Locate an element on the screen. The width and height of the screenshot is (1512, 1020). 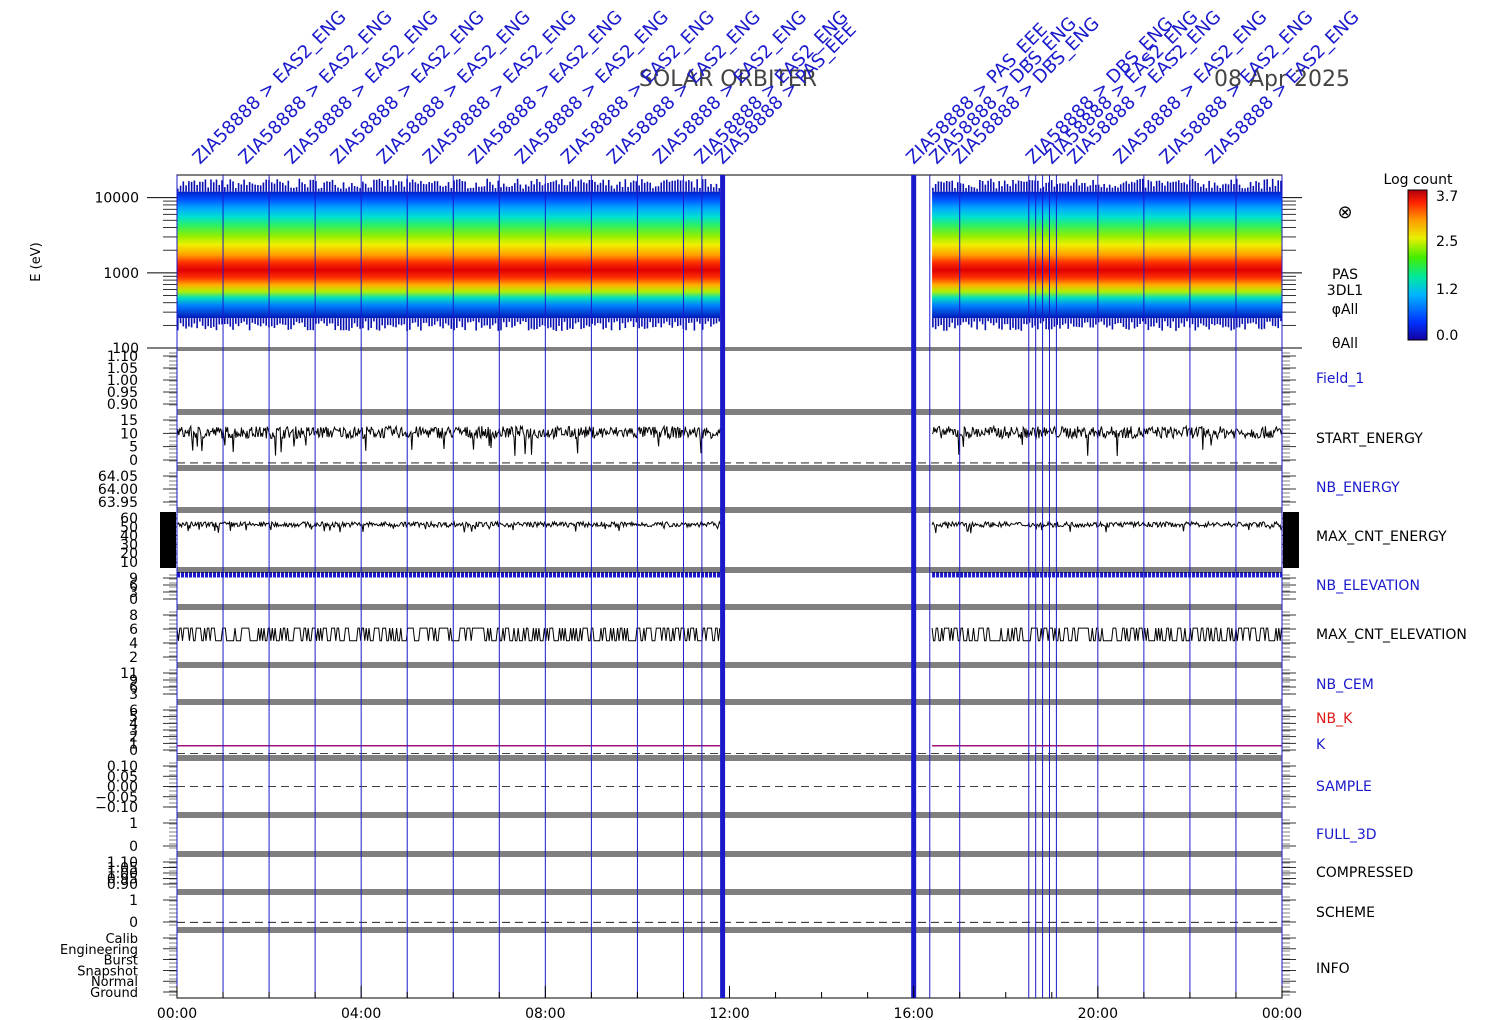
panel-tick-label: 2 is located at coordinates (133, 738).